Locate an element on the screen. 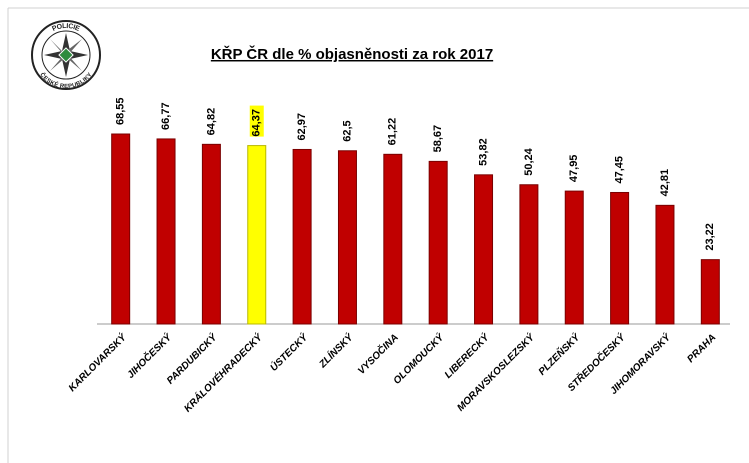 This screenshot has width=749, height=463. x-tick-label: VYSOČINA is located at coordinates (378, 354).